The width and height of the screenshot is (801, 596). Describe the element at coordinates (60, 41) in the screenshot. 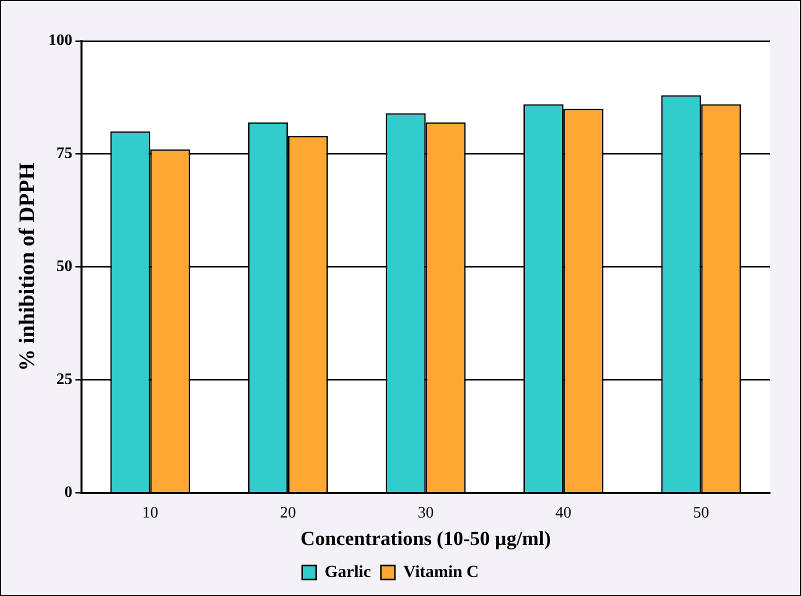

I see `y-tick-label: 100` at that location.